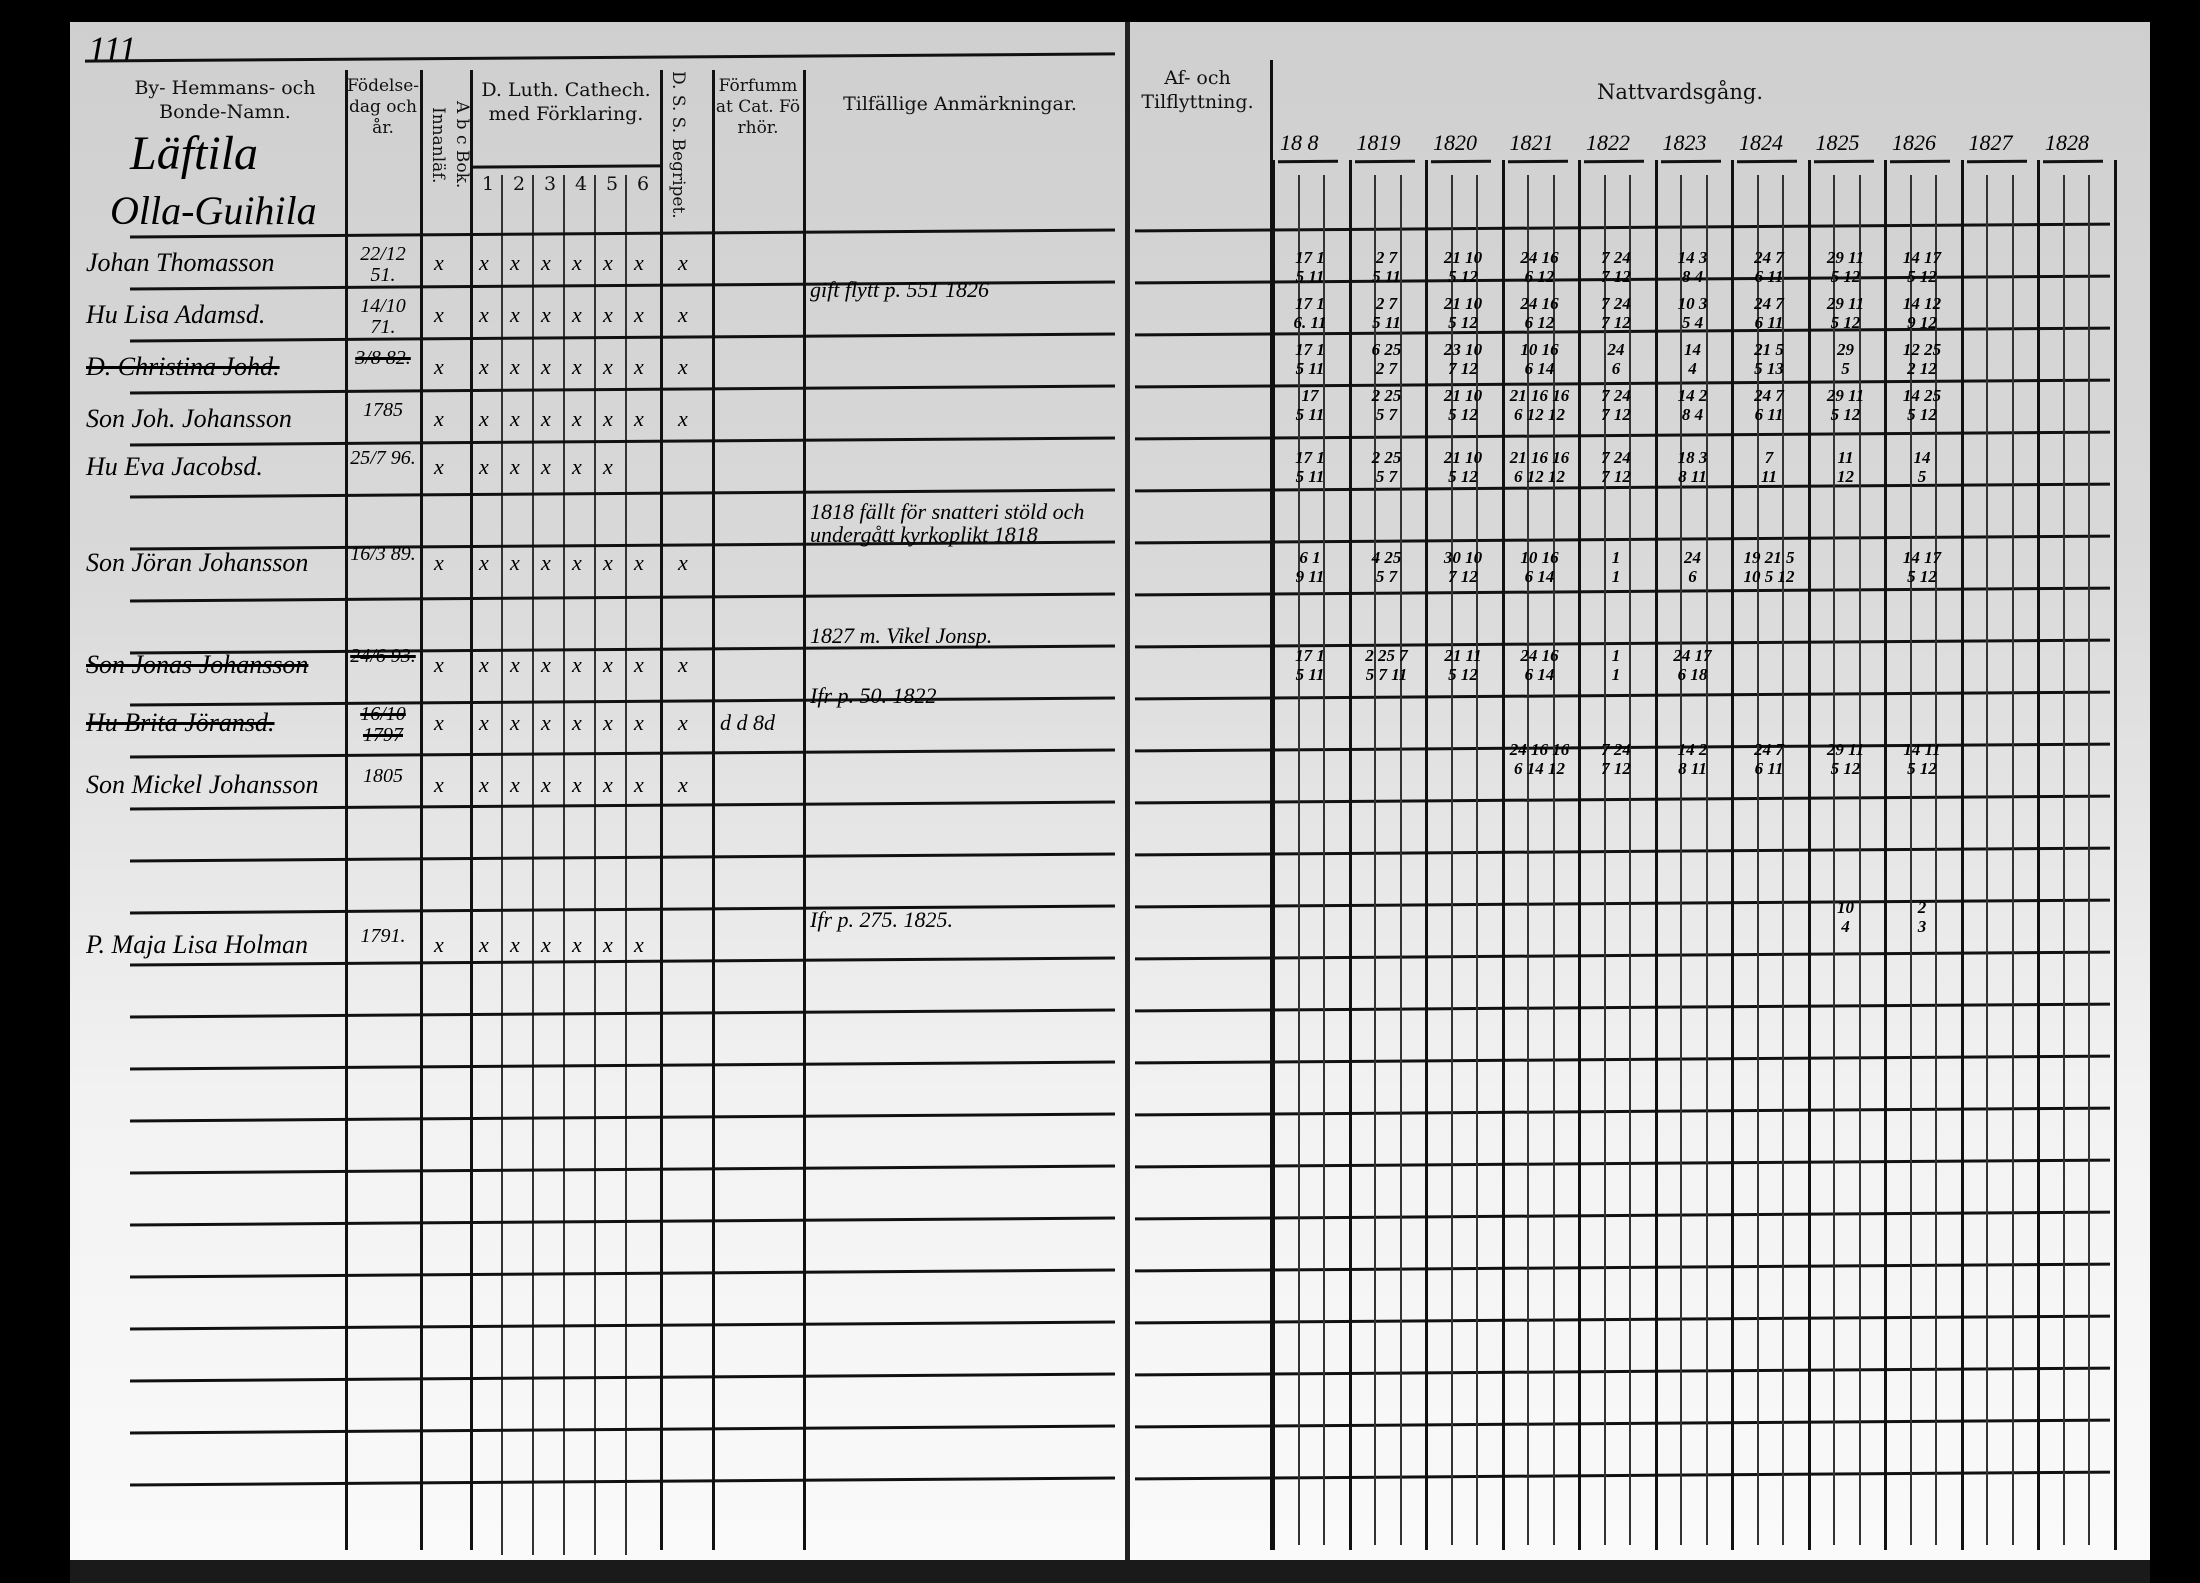 The width and height of the screenshot is (2200, 1583). Describe the element at coordinates (1310, 665) in the screenshot. I see `communion-entry: 17 1 5 11` at that location.